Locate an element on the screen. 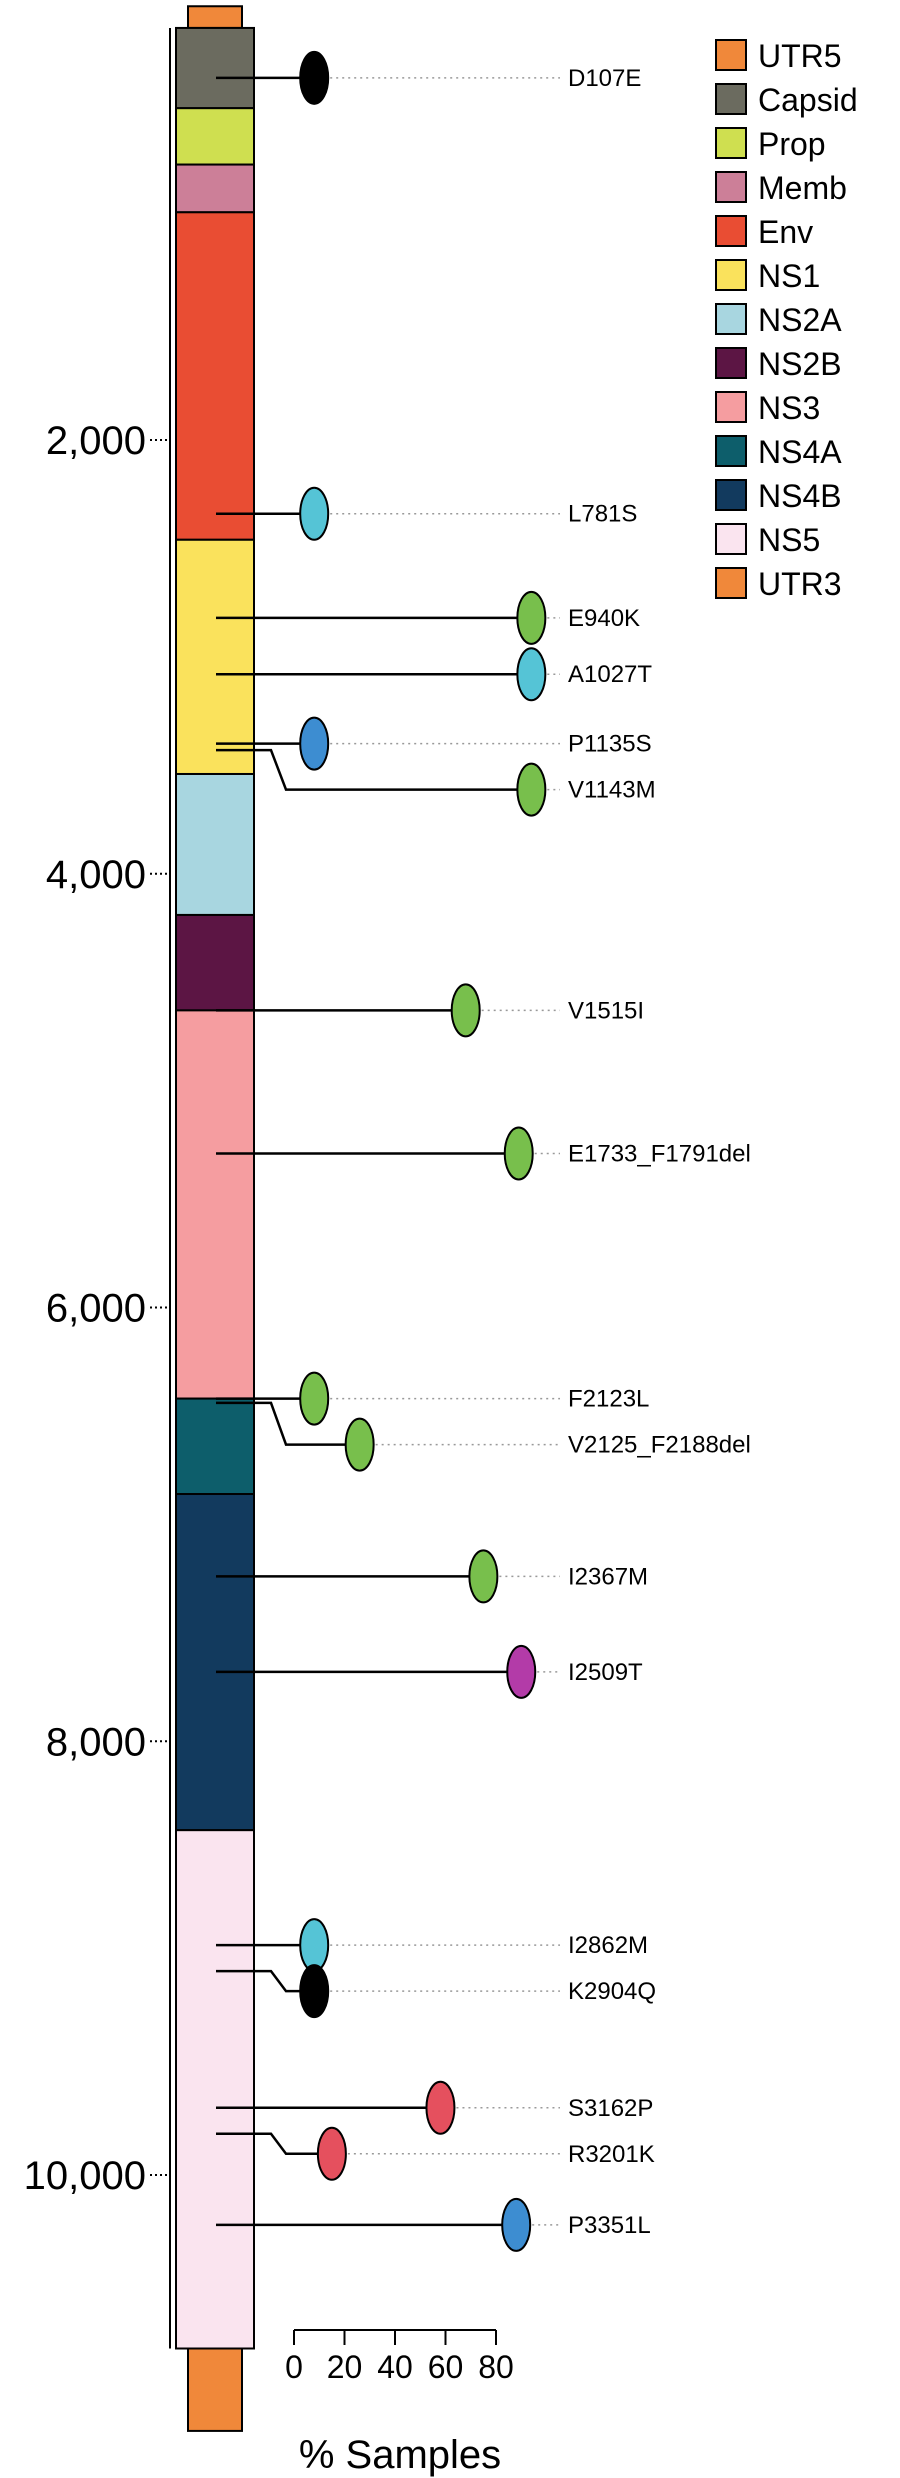 The height and width of the screenshot is (2478, 900). mutation-label: E940K is located at coordinates (604, 618).